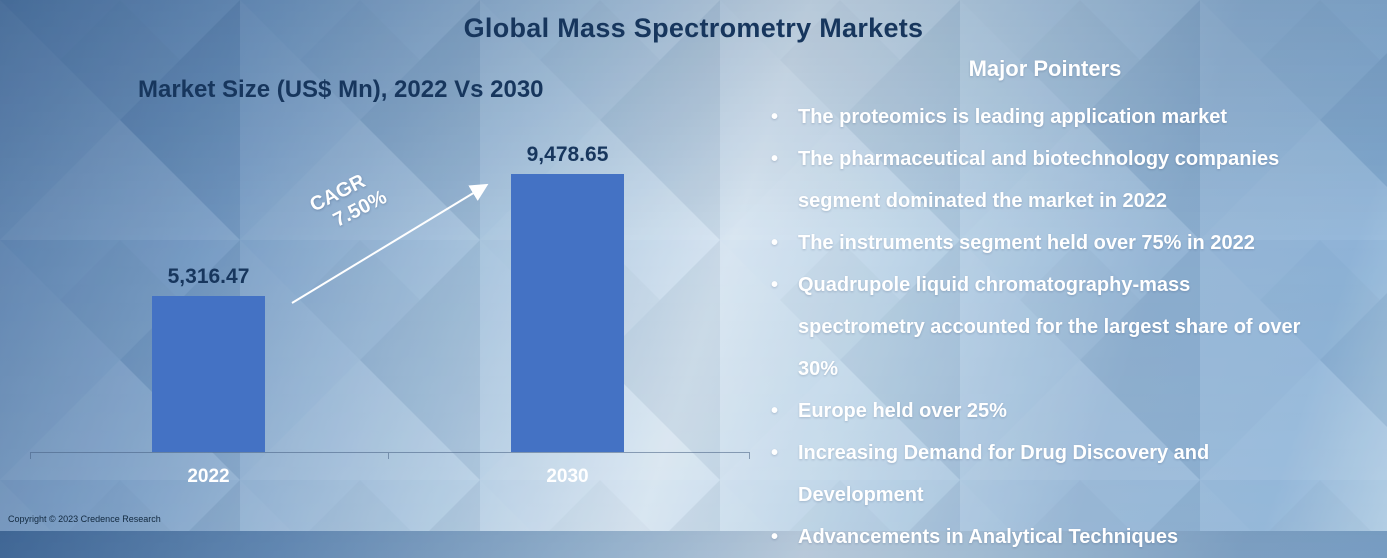 This screenshot has height=558, width=1387. I want to click on pointer-item: Advancements in Analytical Techniques, so click(1034, 537).